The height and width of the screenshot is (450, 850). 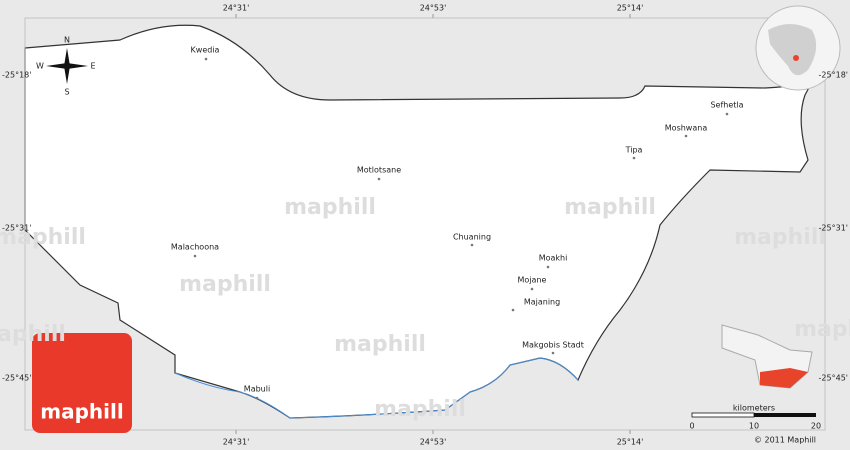 What do you see at coordinates (686, 128) in the screenshot?
I see `place-label: Moshwana` at bounding box center [686, 128].